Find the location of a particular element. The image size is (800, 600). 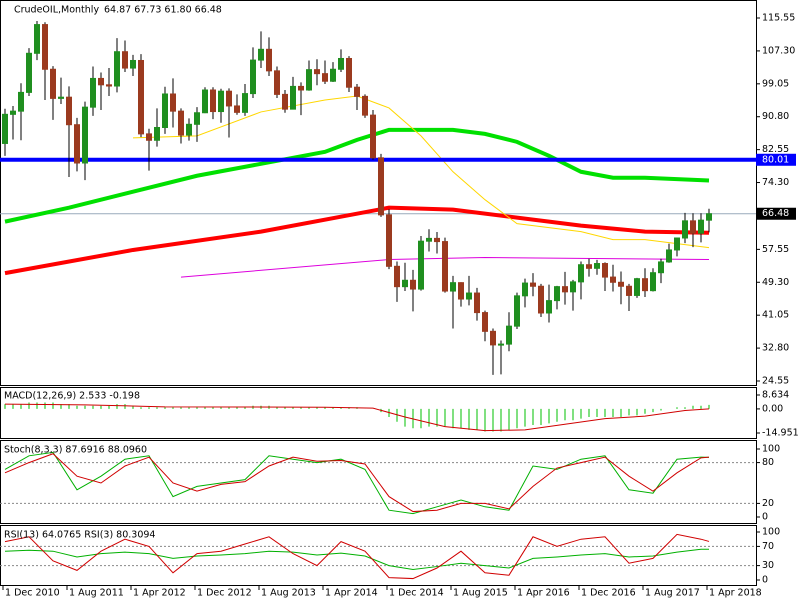

y-tick-label: 24.55 is located at coordinates (775, 381).